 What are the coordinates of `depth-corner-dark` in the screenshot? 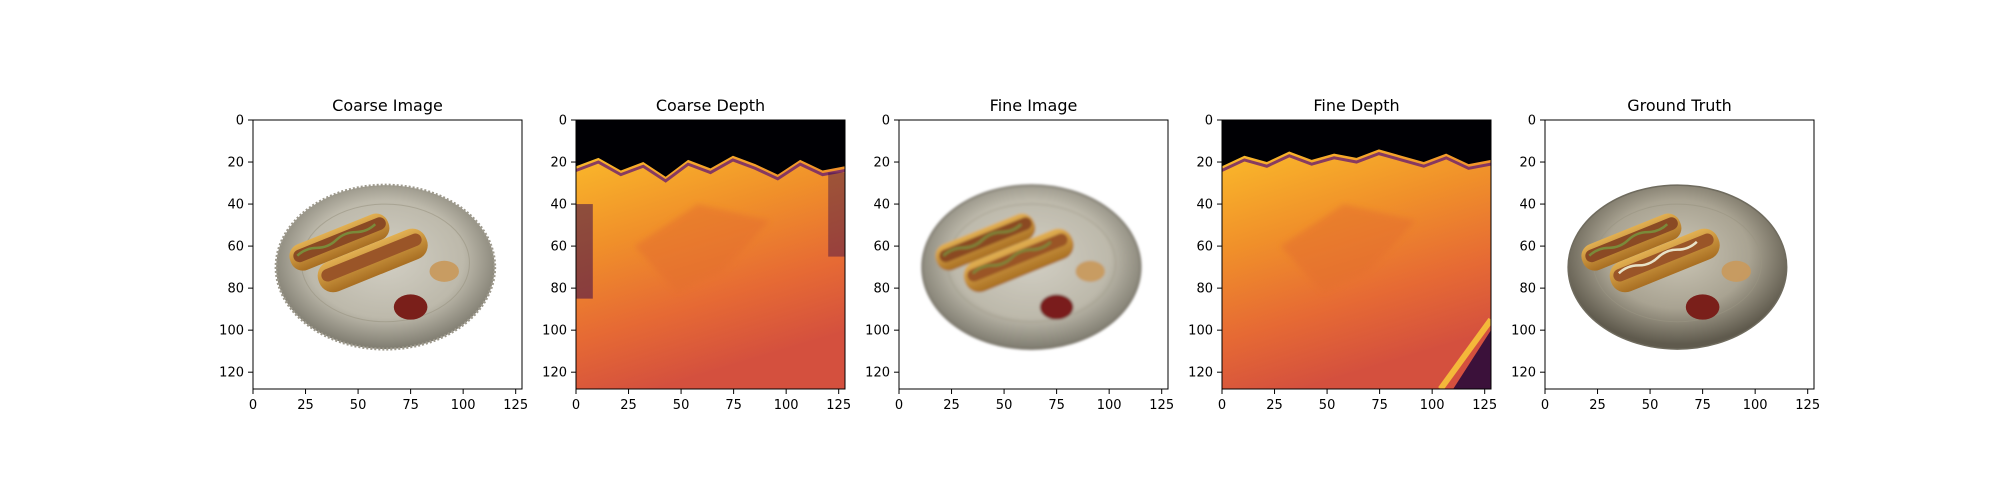 It's located at (1472, 359).